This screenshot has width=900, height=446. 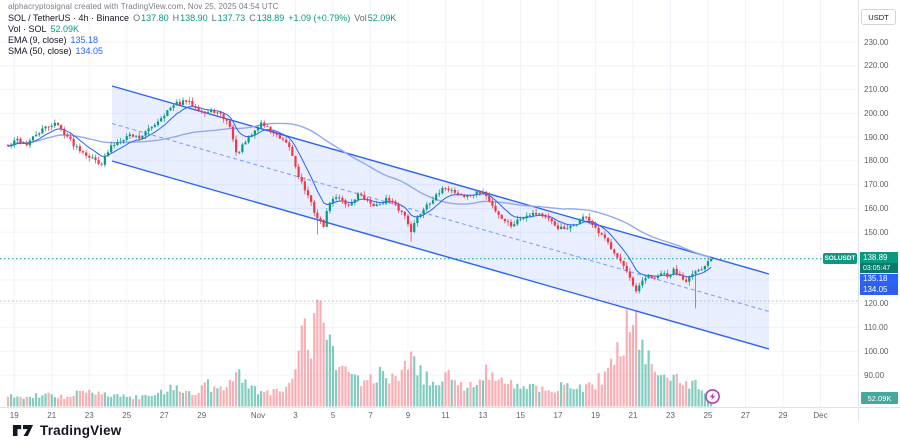 What do you see at coordinates (252, 18) in the screenshot?
I see `close-label: C` at bounding box center [252, 18].